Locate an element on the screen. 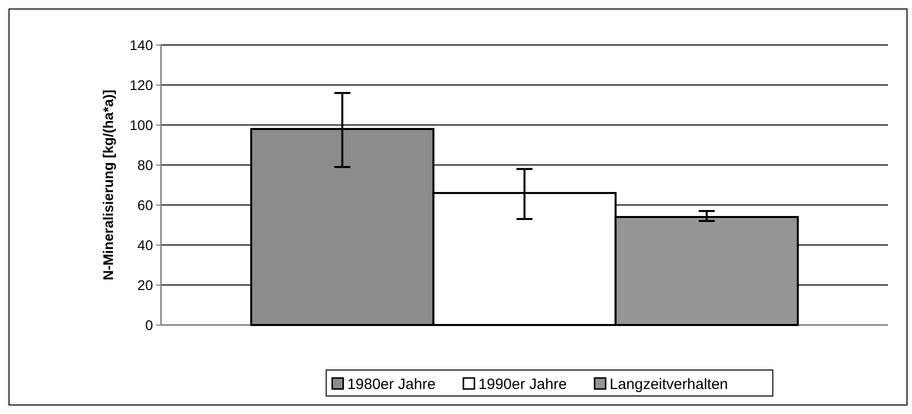 The width and height of the screenshot is (912, 414). y-tick-label: 100 is located at coordinates (142, 124).